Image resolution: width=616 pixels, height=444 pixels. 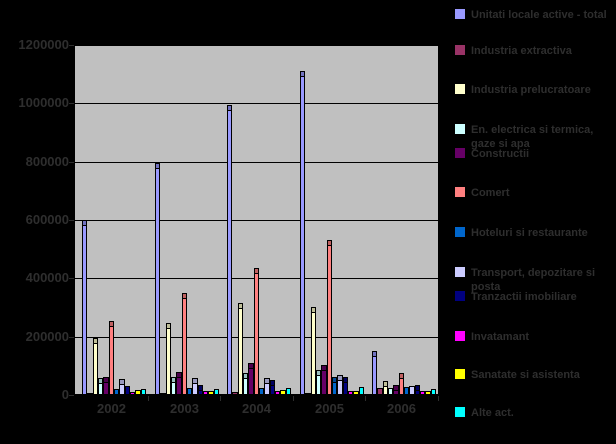 I want to click on y-axis-label: 200000, so click(x=47, y=336).